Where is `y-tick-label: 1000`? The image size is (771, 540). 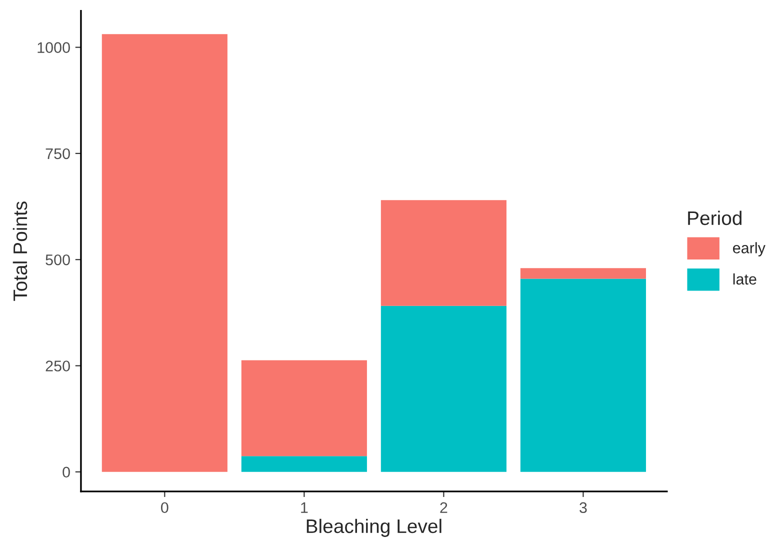 y-tick-label: 1000 is located at coordinates (54, 47).